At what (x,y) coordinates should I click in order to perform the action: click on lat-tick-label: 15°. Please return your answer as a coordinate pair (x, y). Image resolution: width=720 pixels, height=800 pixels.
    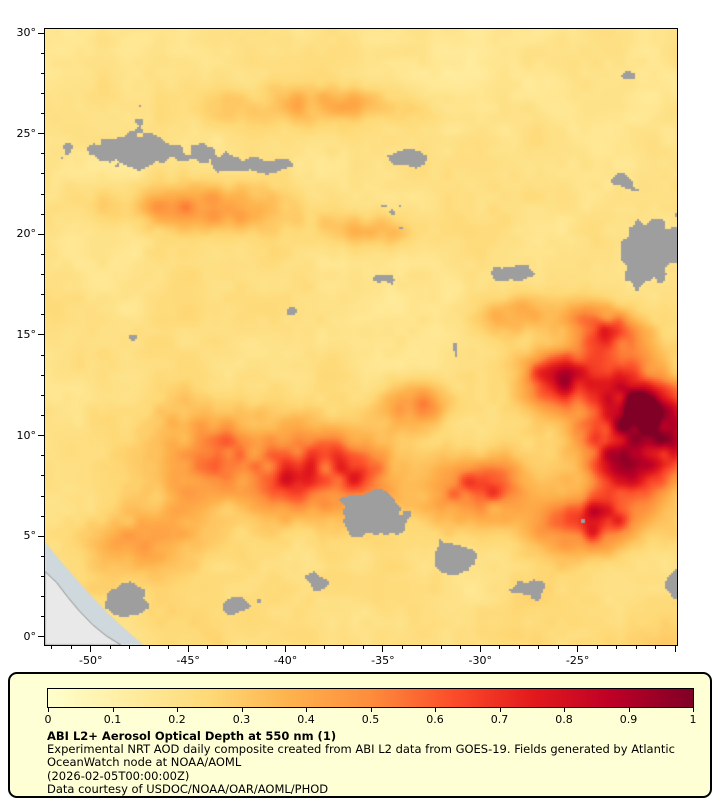
    Looking at the image, I should click on (26, 334).